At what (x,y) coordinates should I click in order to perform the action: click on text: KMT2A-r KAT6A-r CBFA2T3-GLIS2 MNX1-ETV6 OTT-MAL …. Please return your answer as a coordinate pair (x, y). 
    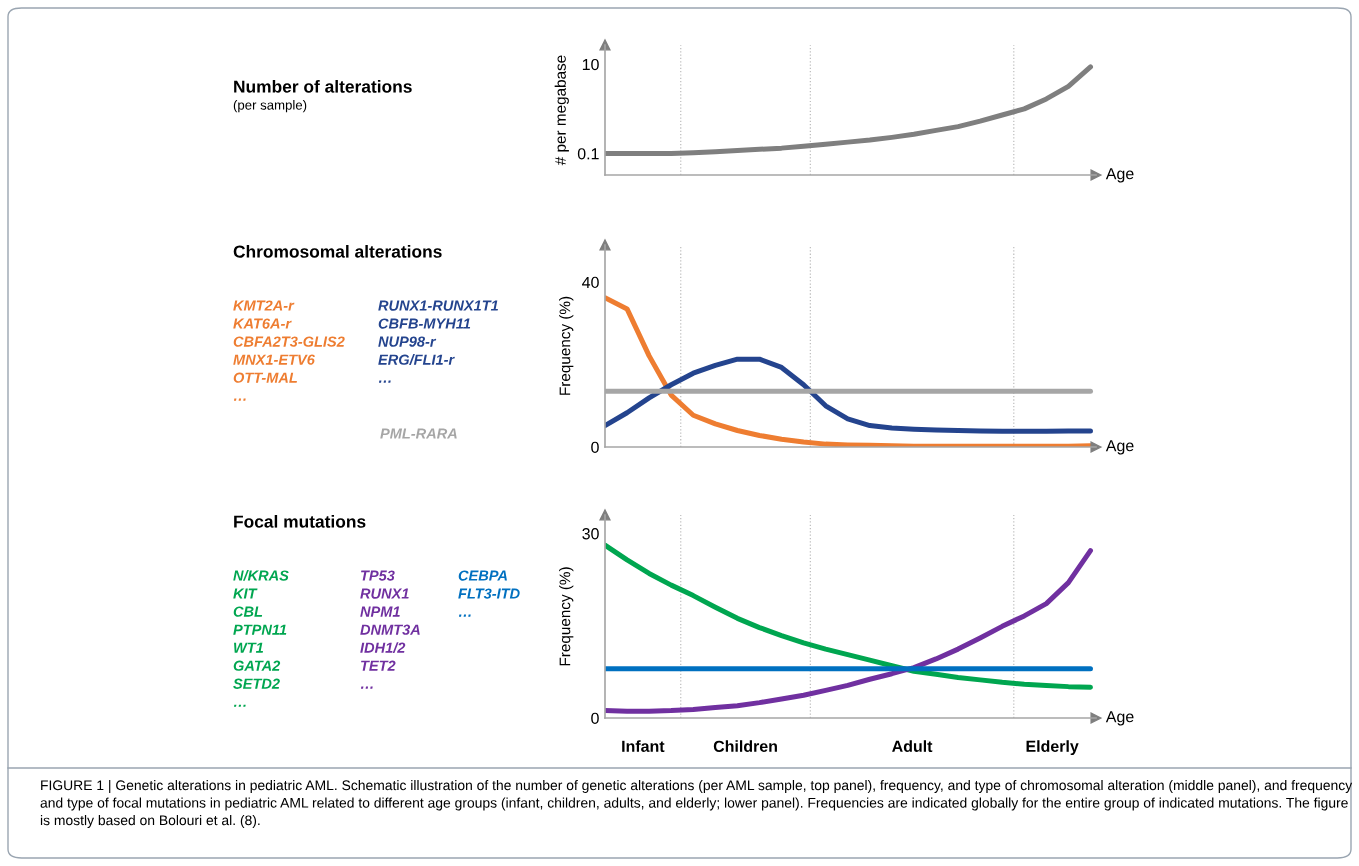
    Looking at the image, I should click on (289, 350).